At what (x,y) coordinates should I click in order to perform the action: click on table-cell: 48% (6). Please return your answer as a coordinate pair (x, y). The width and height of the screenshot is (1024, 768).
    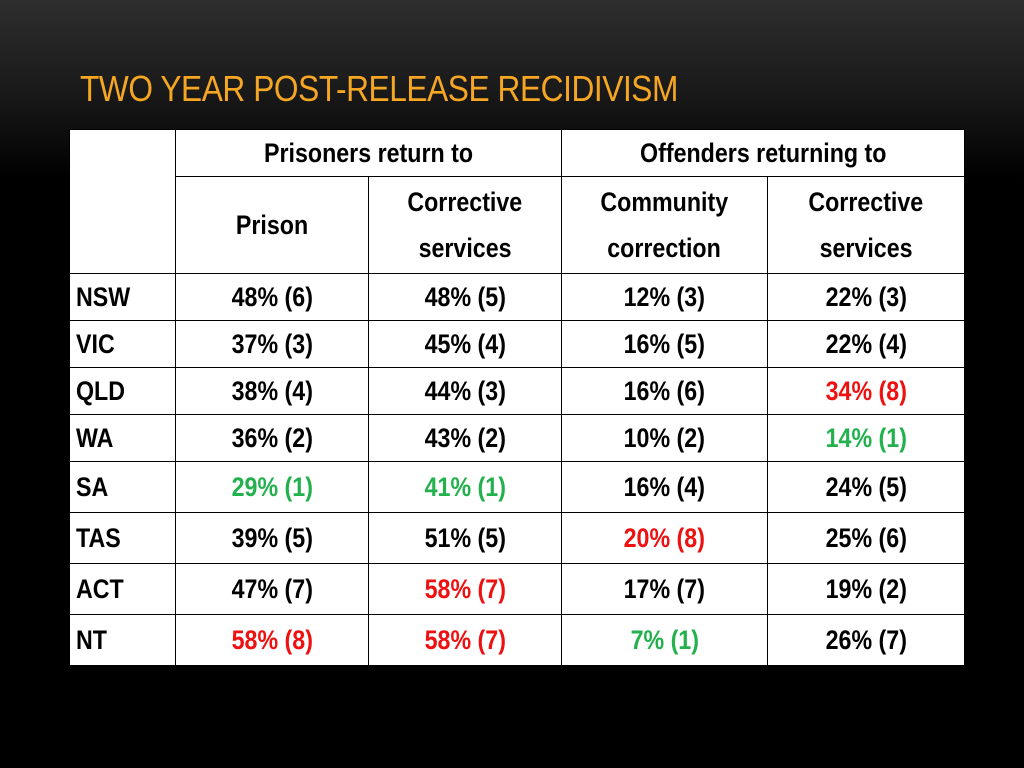
    Looking at the image, I should click on (272, 297).